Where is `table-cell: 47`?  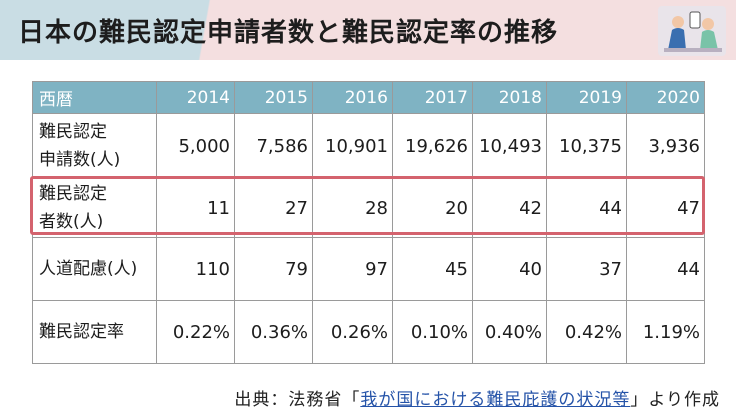
table-cell: 47 is located at coordinates (665, 208).